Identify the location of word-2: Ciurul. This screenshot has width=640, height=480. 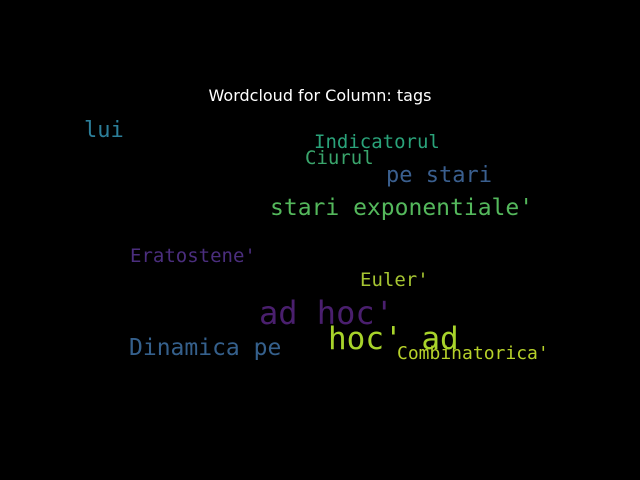
(339, 158).